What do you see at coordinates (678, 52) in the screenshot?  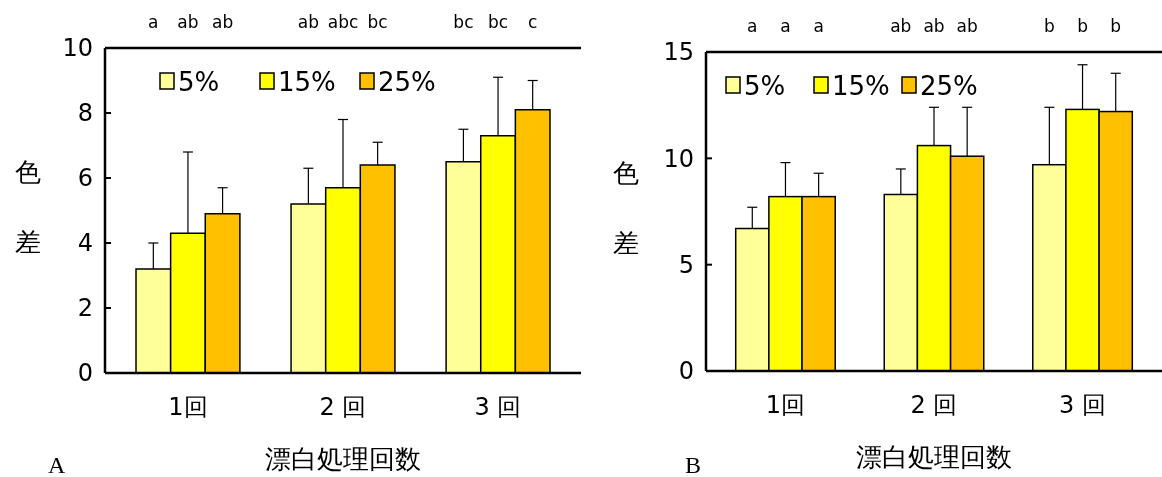 I see `y-tick-label: 15` at bounding box center [678, 52].